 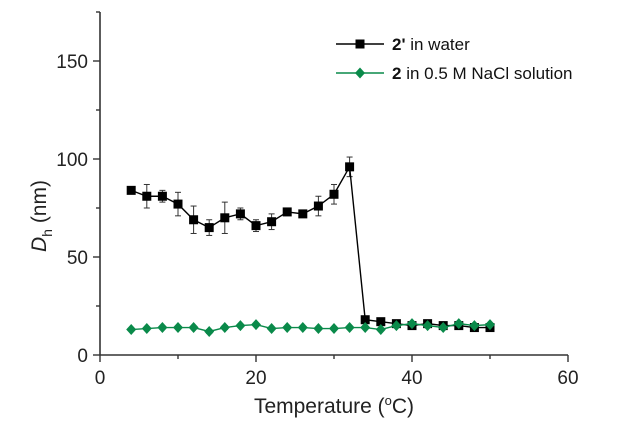 I want to click on legend: 2' in water 2 in 0.5 M NaCl solution, so click(x=454, y=59).